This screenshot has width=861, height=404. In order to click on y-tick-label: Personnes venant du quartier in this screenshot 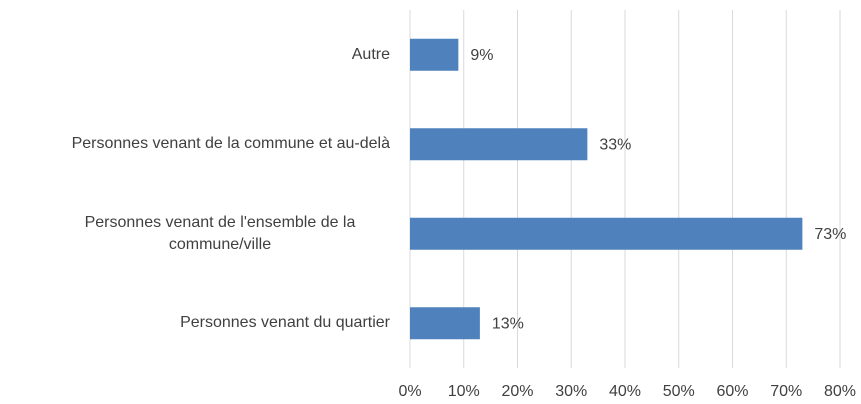, I will do `click(285, 323)`.